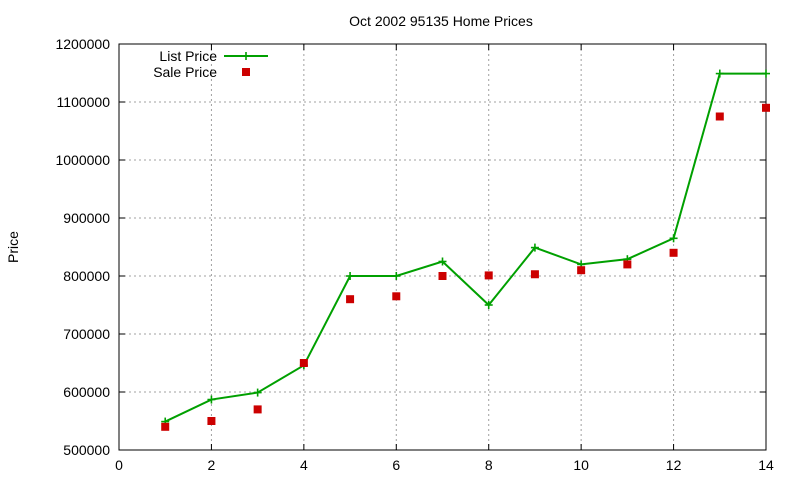 The width and height of the screenshot is (800, 485). What do you see at coordinates (212, 465) in the screenshot?
I see `x-tick-label: 2` at bounding box center [212, 465].